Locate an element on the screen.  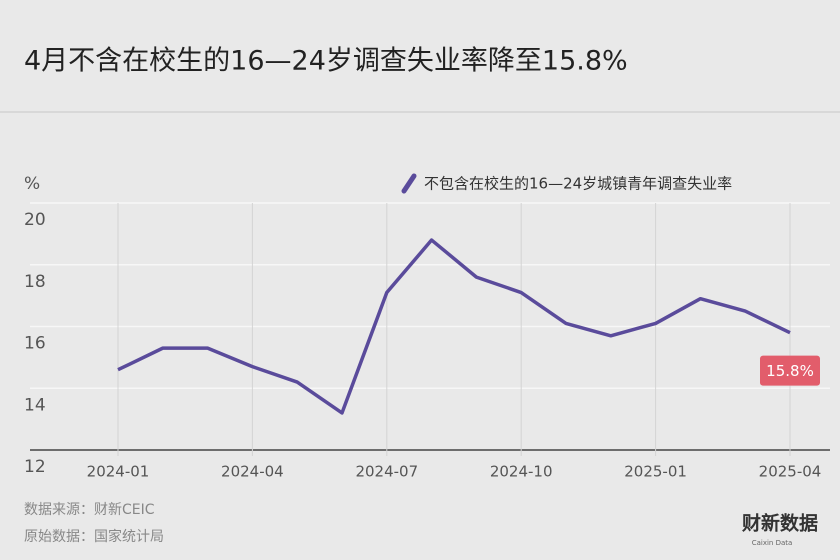
x-tick-label: 2024-10 is located at coordinates (521, 472).